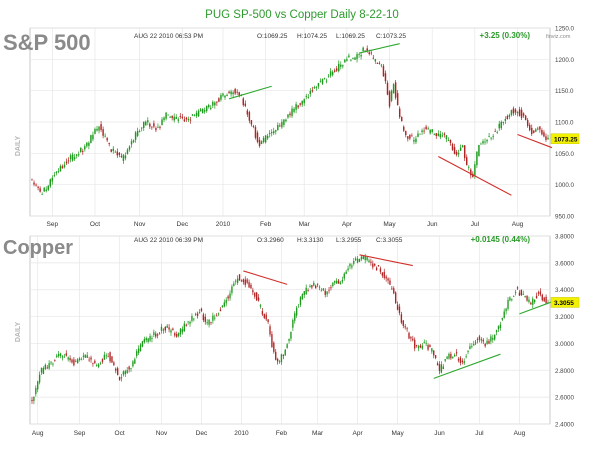 The width and height of the screenshot is (600, 468). I want to click on sp500-label: S&P 500, so click(47, 42).